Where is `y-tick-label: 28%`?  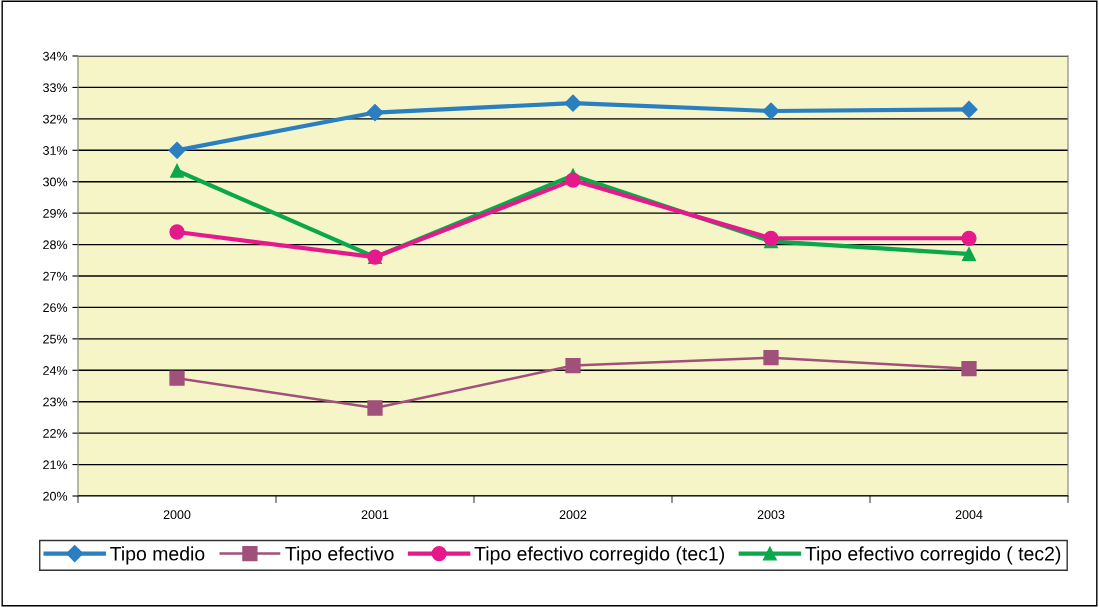 y-tick-label: 28% is located at coordinates (55, 245).